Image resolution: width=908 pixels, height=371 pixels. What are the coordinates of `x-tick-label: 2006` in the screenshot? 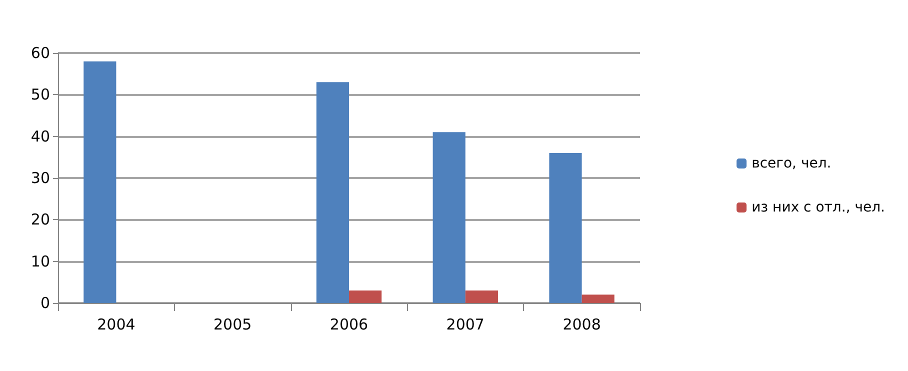 It's located at (349, 325).